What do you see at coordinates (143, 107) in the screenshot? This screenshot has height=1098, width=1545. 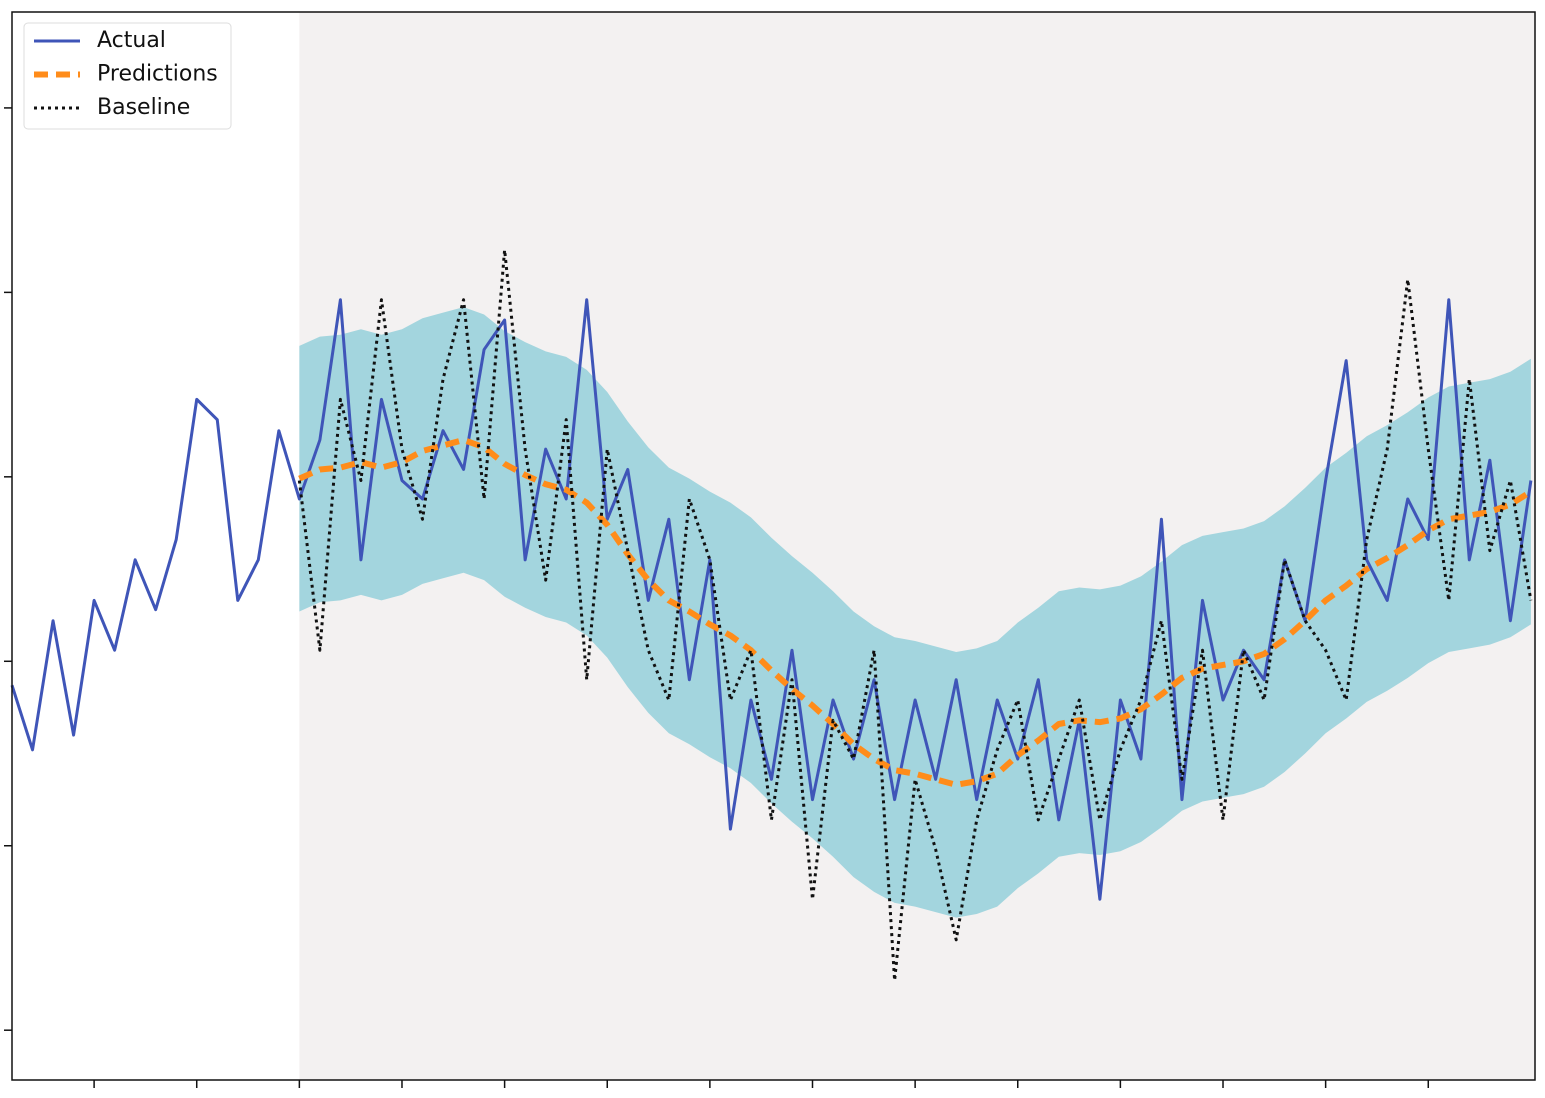 I see `legend-label: Baseline` at bounding box center [143, 107].